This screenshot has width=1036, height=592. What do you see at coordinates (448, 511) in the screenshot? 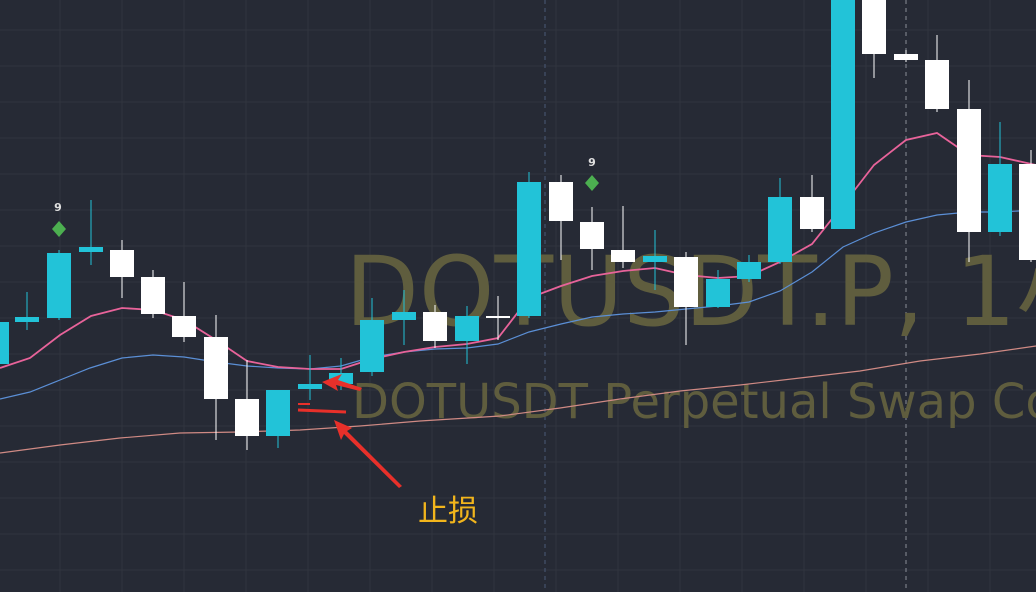
I see `annotation: 止损` at bounding box center [448, 511].